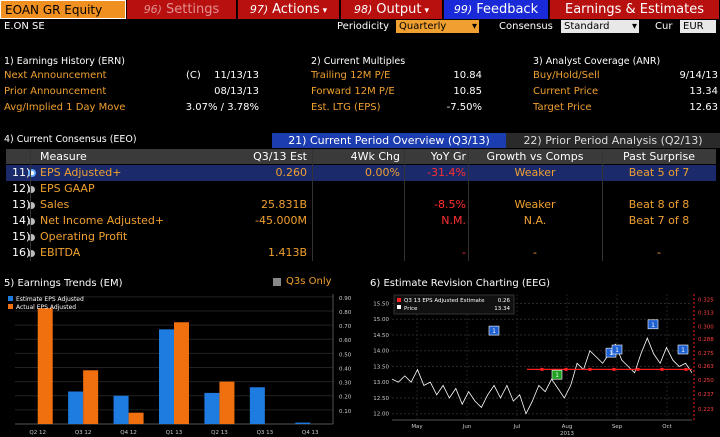 The width and height of the screenshot is (720, 437). Describe the element at coordinates (55, 91) in the screenshot. I see `prior-announcement-label: Prior Announcement` at that location.